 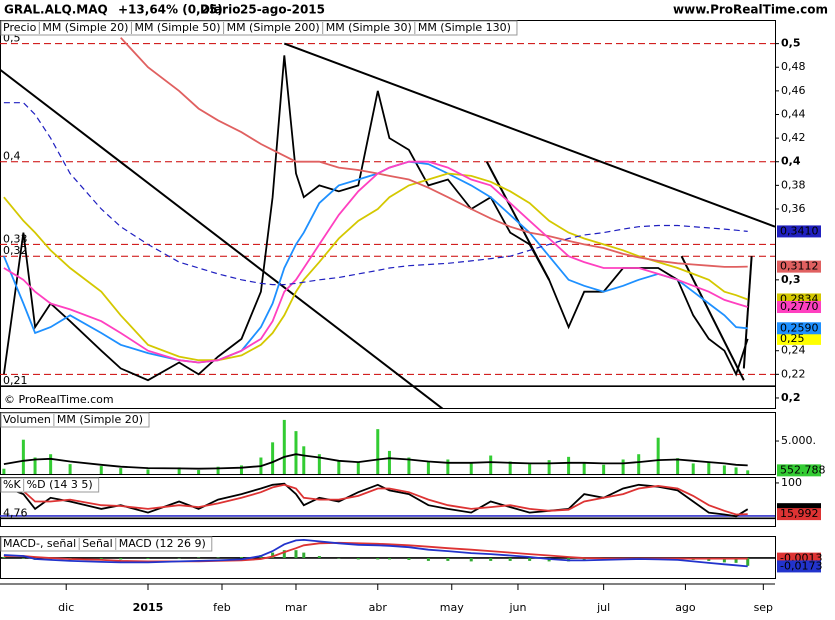 I want to click on y-tick-label: 0,4, so click(x=791, y=161).